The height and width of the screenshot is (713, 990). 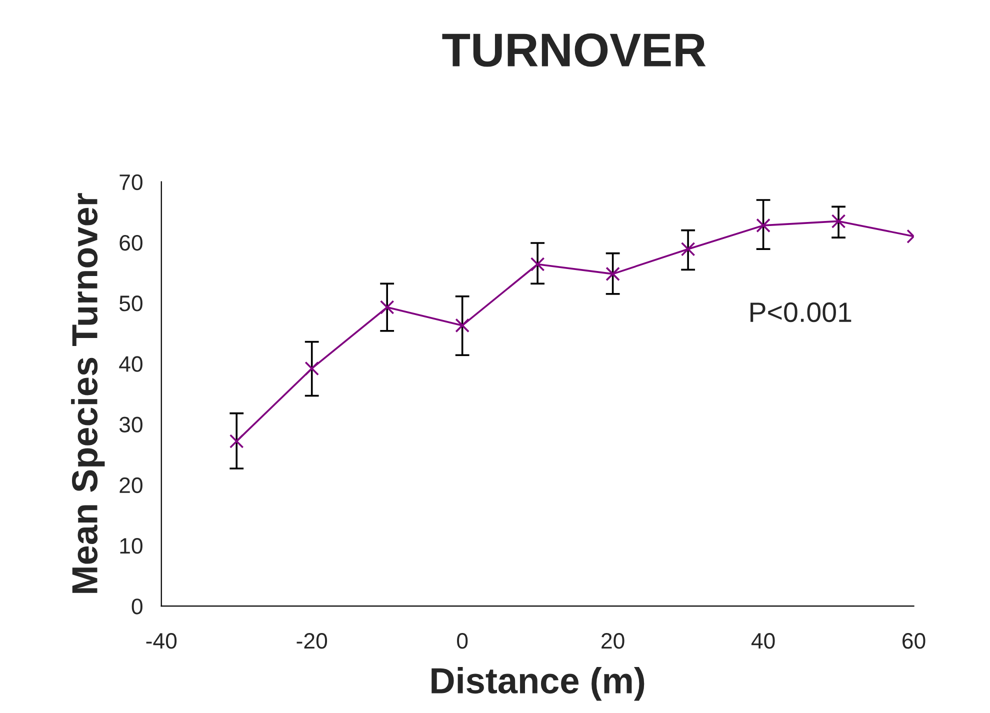 I want to click on y-tick-label: 40, so click(x=130, y=364).